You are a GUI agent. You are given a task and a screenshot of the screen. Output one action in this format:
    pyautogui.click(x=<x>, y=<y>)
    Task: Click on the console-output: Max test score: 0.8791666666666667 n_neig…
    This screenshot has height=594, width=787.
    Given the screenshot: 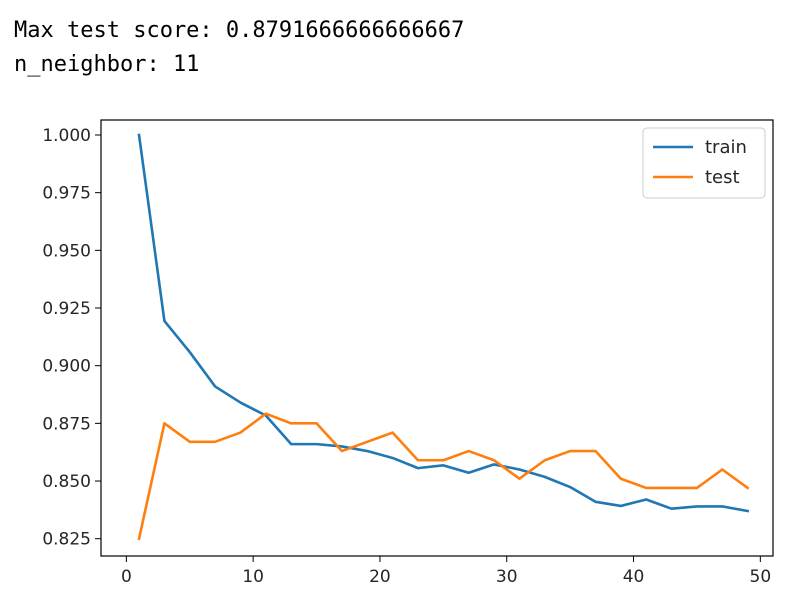 What is the action you would take?
    pyautogui.click(x=239, y=48)
    